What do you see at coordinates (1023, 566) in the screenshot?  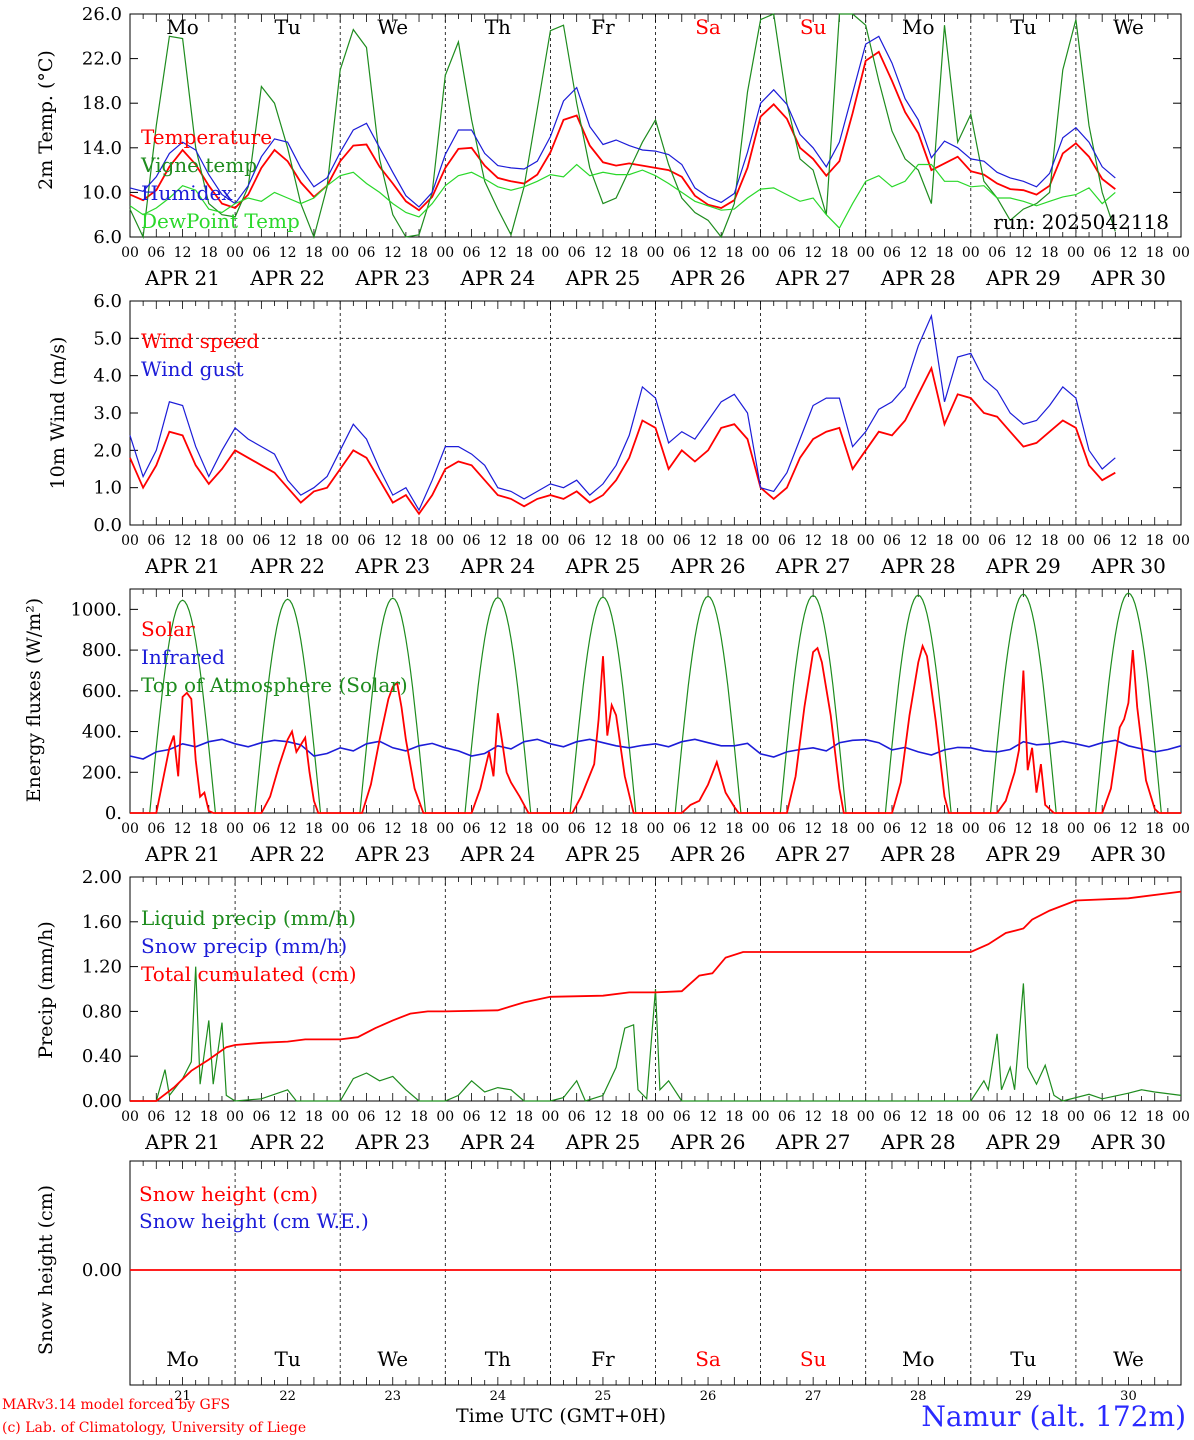 I see `date-label: APR 29` at bounding box center [1023, 566].